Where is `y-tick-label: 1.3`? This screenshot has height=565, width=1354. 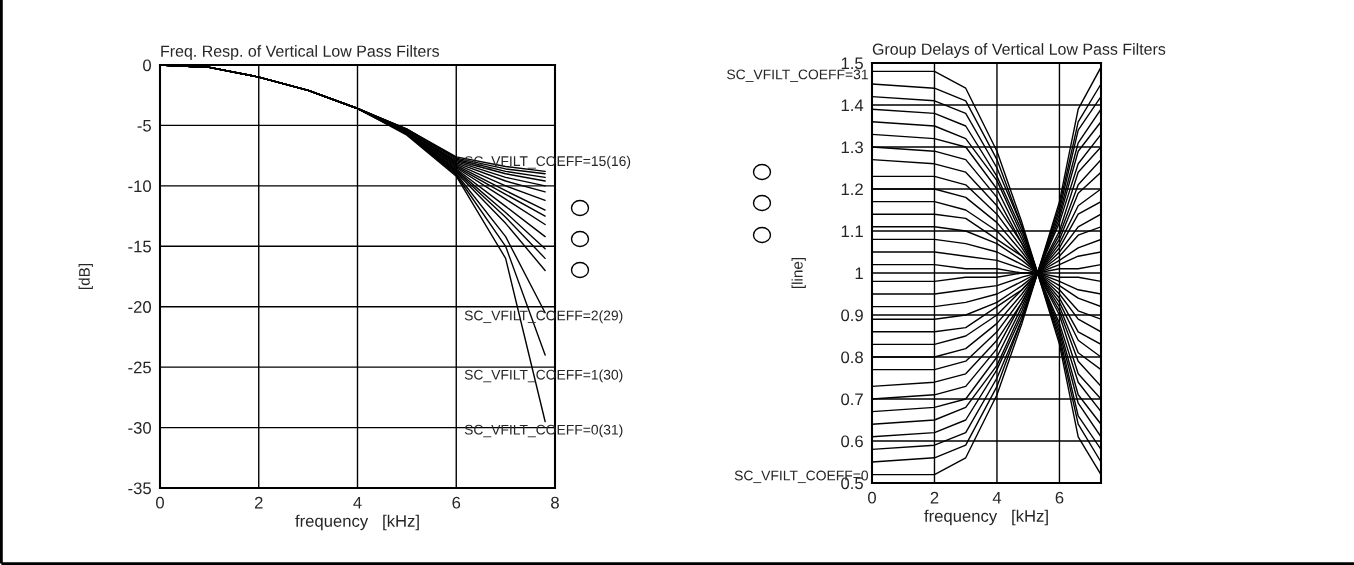
y-tick-label: 1.3 is located at coordinates (852, 147).